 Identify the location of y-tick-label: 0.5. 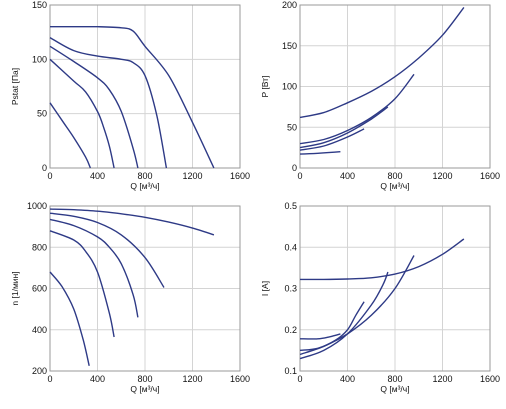
(290, 206).